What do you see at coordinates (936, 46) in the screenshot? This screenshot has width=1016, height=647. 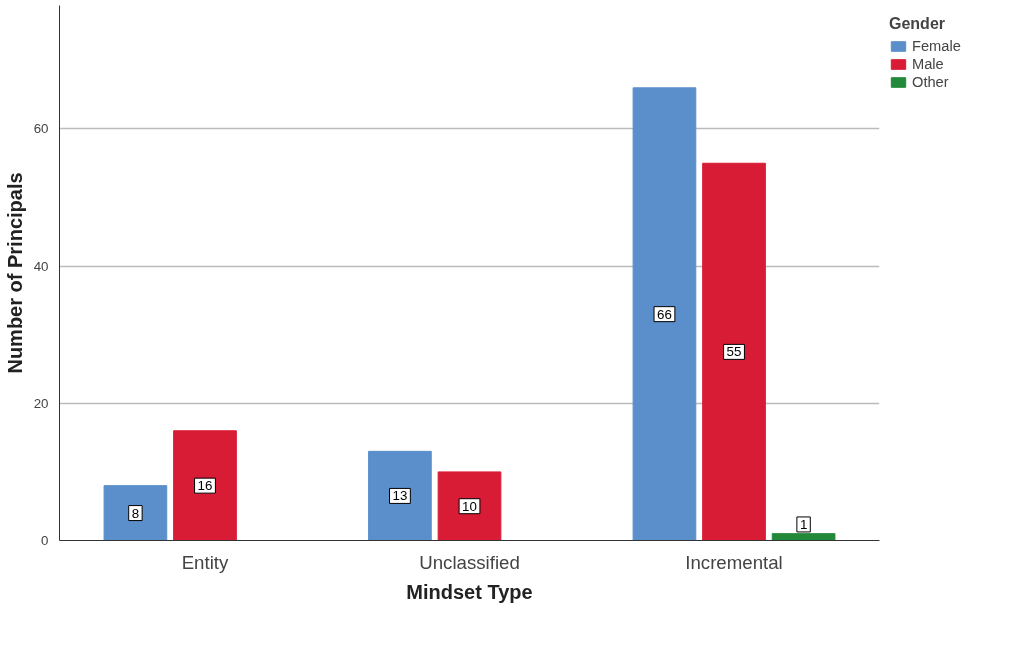 I see `legend-label: Female` at bounding box center [936, 46].